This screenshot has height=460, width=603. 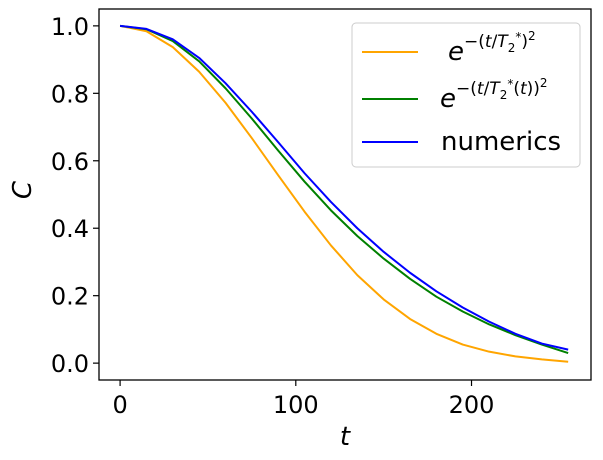 I want to click on y-axis-label: C, so click(x=23, y=189).